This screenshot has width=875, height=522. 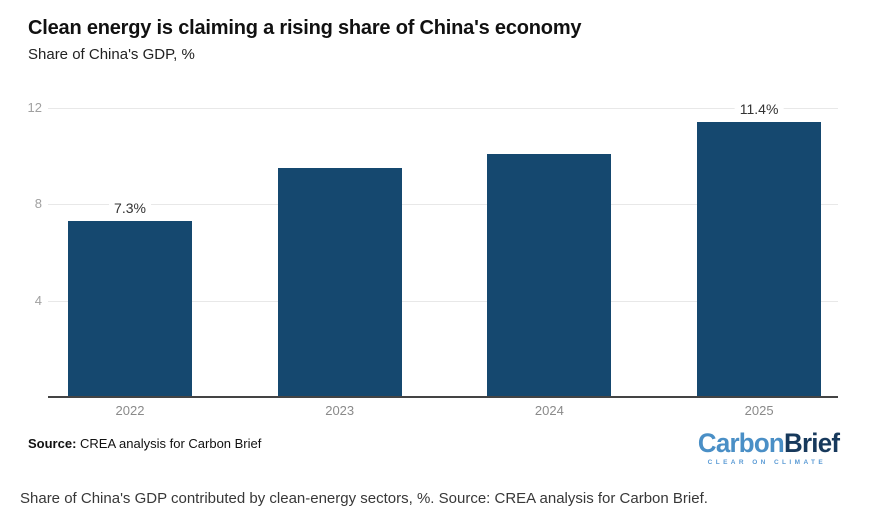 What do you see at coordinates (741, 443) in the screenshot?
I see `logo-carbon-text: Carbon` at bounding box center [741, 443].